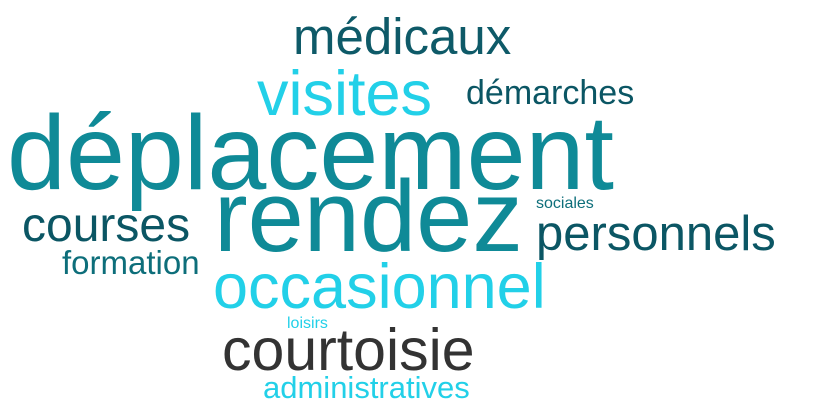  What do you see at coordinates (348, 350) in the screenshot?
I see `word-courtoisie: courtoisie` at bounding box center [348, 350].